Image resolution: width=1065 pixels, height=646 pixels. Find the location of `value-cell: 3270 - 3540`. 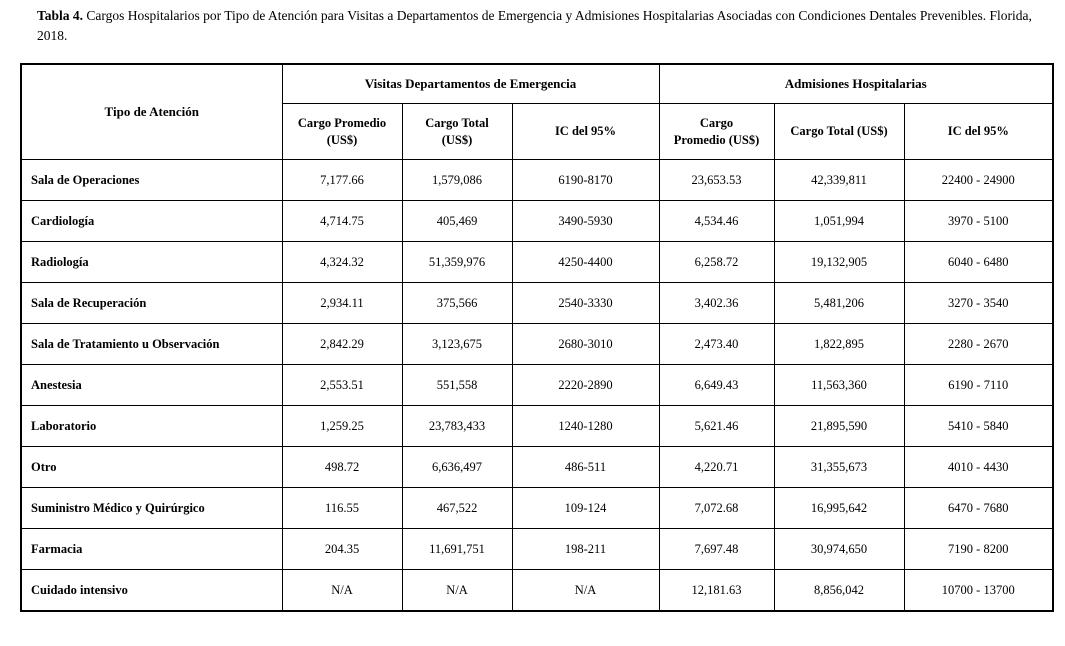

value-cell: 3270 - 3540 is located at coordinates (978, 303).